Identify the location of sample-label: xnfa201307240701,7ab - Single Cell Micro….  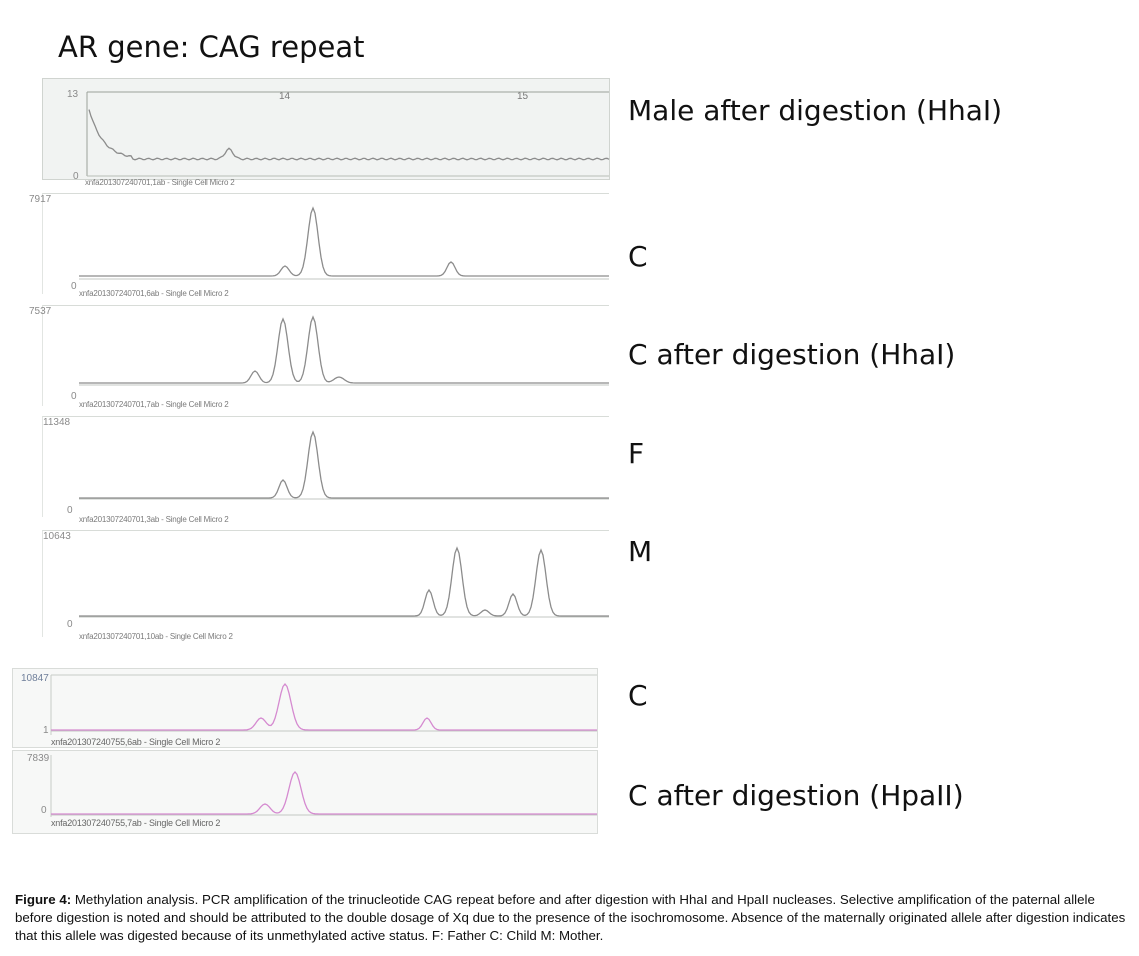
(154, 404).